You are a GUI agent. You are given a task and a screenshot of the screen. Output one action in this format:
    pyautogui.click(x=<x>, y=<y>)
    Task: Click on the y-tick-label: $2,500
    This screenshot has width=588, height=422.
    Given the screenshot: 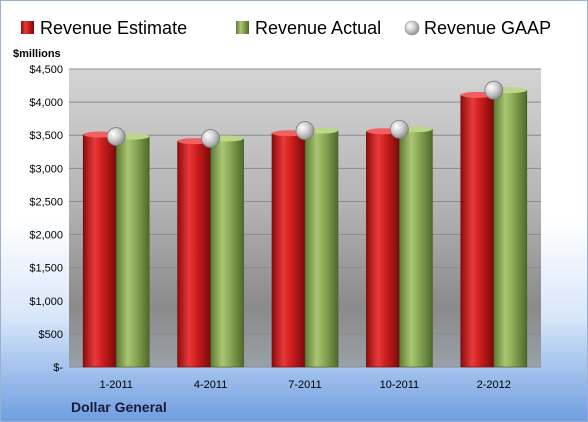 What is the action you would take?
    pyautogui.click(x=46, y=202)
    